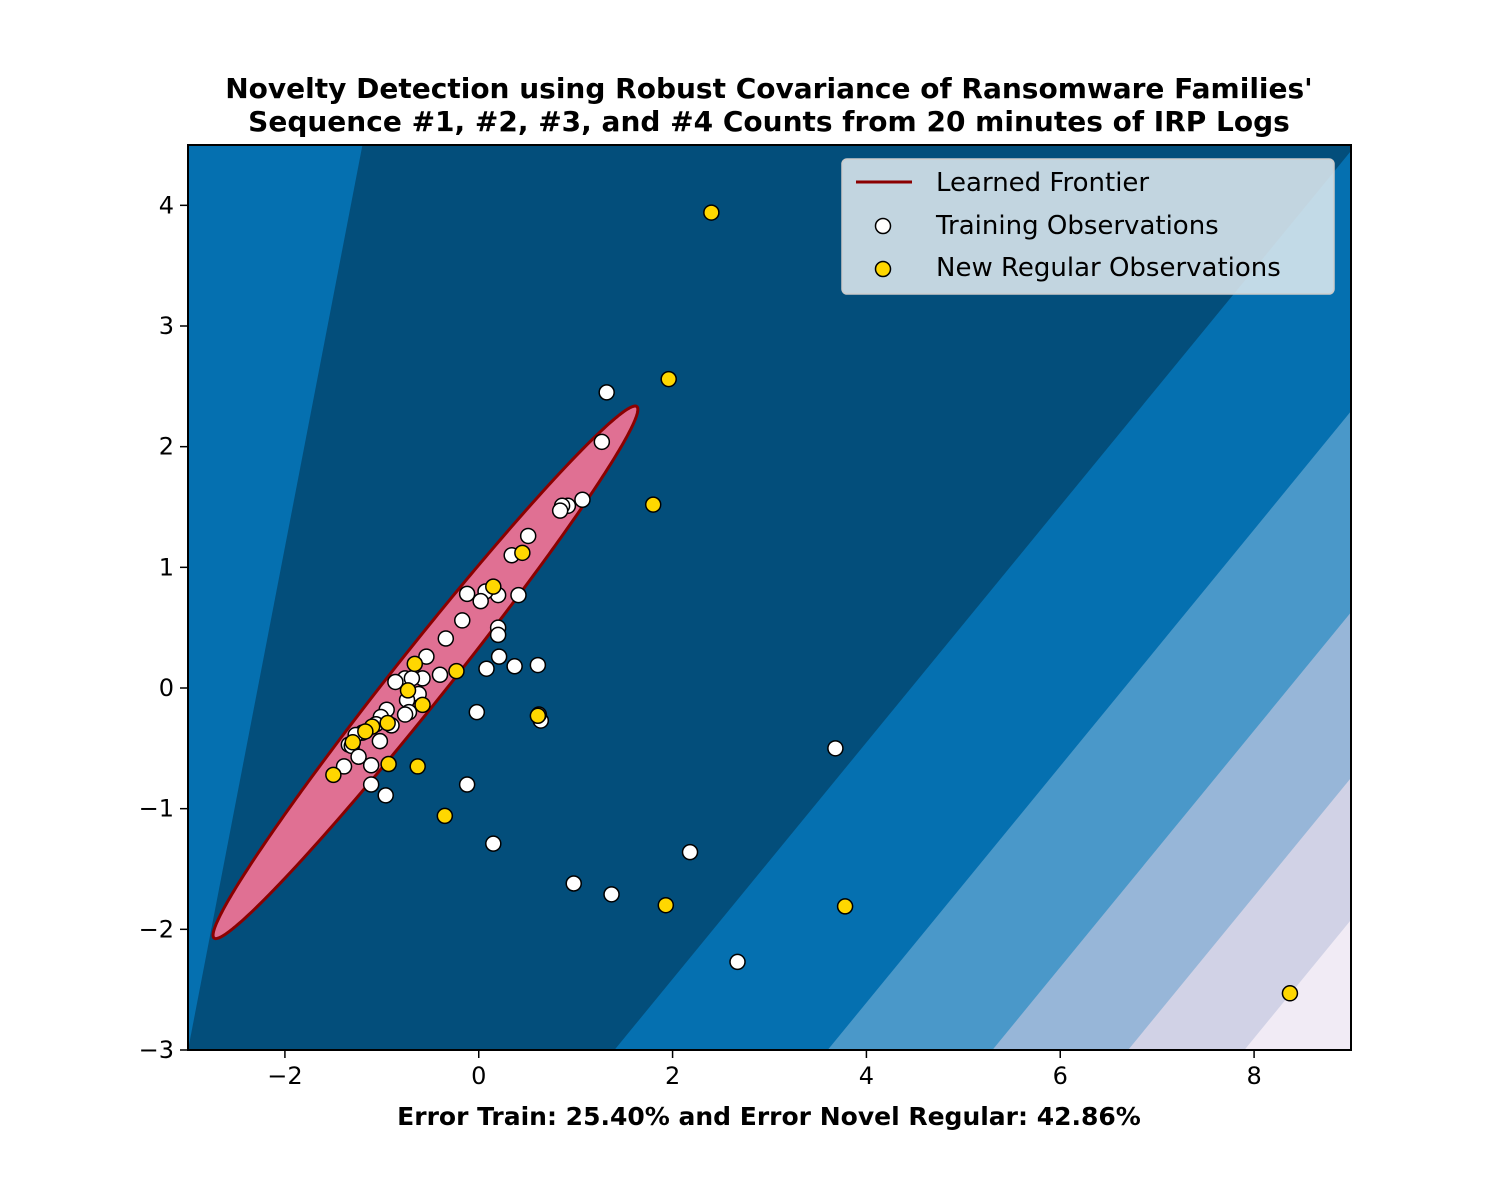 The height and width of the screenshot is (1200, 1500). I want to click on legend-learned-frontier-label: Learned Frontier, so click(1042, 183).